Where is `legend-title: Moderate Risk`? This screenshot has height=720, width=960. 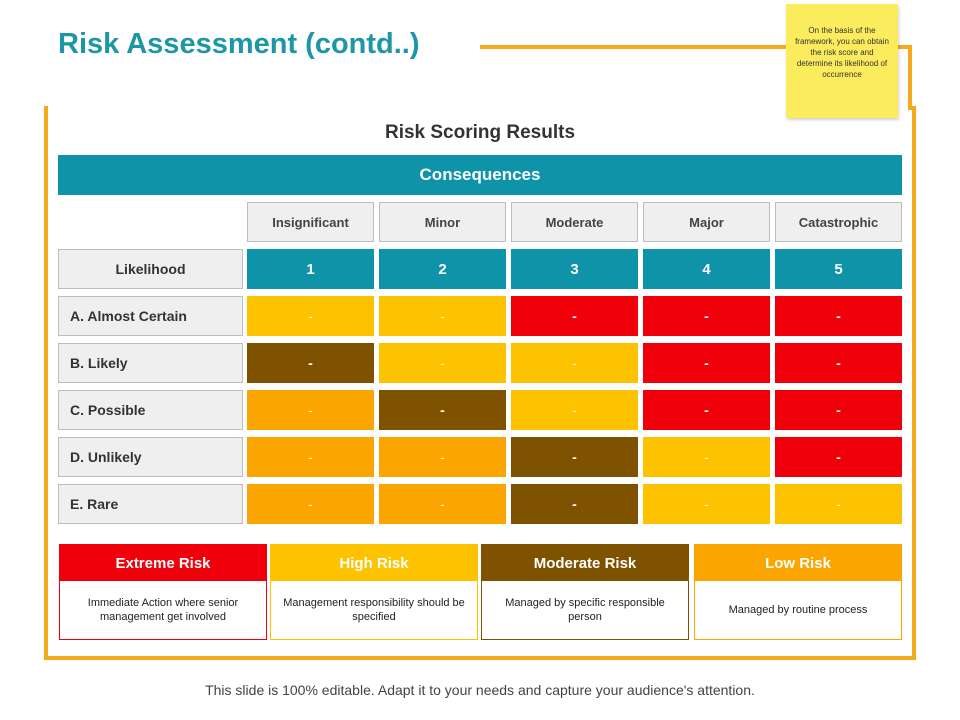 legend-title: Moderate Risk is located at coordinates (585, 563).